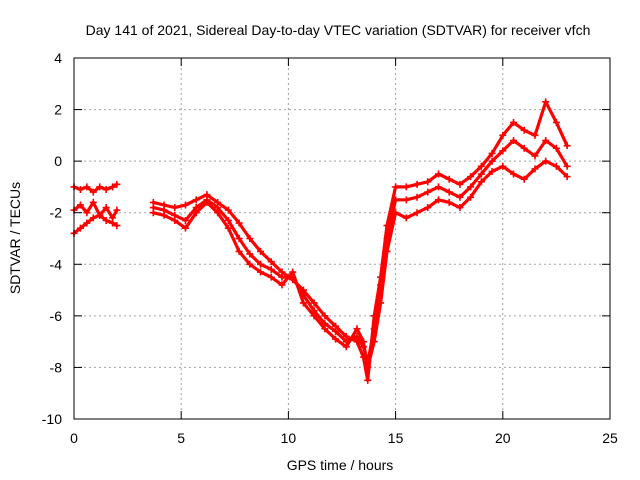 This screenshot has width=640, height=480. I want to click on y-tick-label: 2, so click(58, 110).